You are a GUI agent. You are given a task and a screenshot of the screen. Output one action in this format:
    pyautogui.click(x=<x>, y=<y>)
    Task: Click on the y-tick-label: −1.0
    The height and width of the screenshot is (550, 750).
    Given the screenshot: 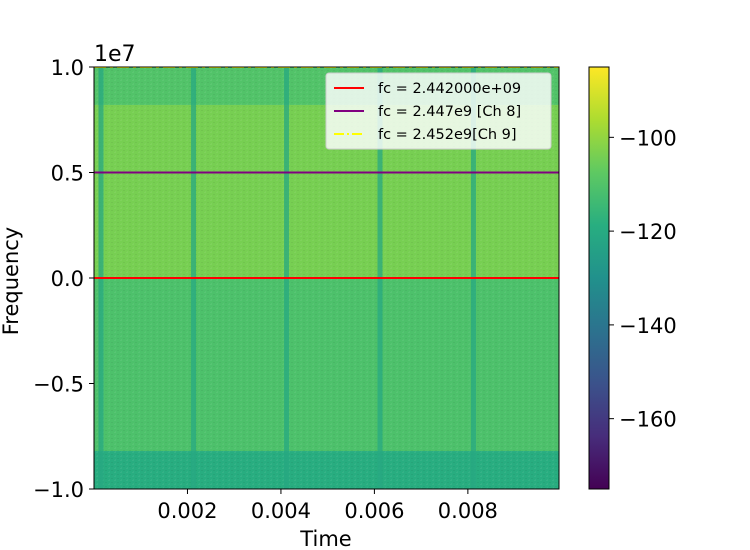 What is the action you would take?
    pyautogui.click(x=58, y=490)
    